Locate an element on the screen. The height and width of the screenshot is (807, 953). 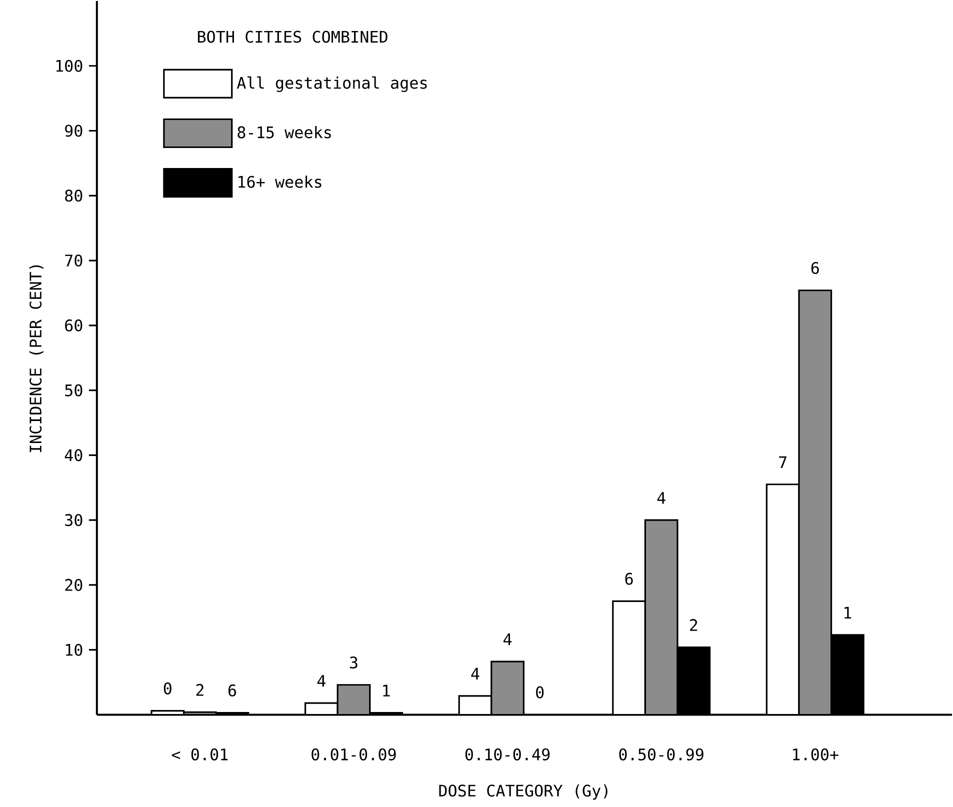
x-tick-label: 0.01-0.09 is located at coordinates (354, 754).